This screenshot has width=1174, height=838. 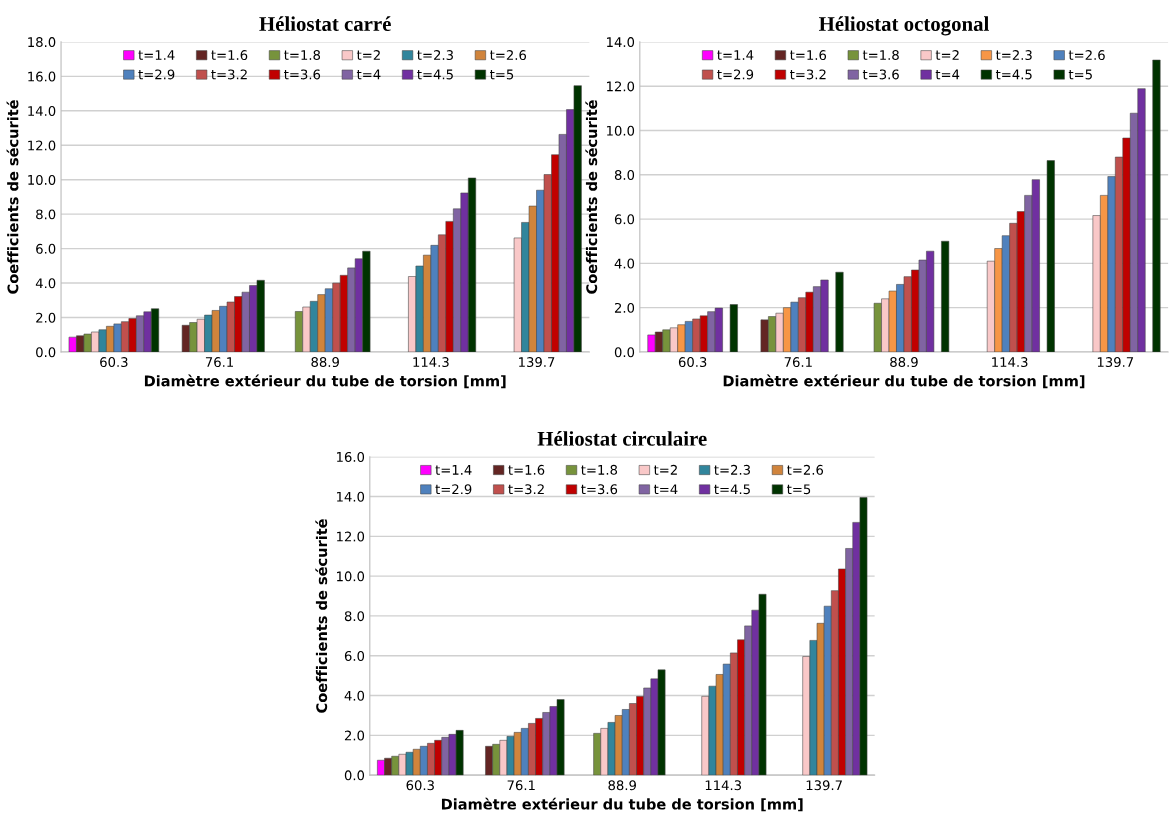 I want to click on chart-title: Héliostat octogonal, so click(x=903, y=26).